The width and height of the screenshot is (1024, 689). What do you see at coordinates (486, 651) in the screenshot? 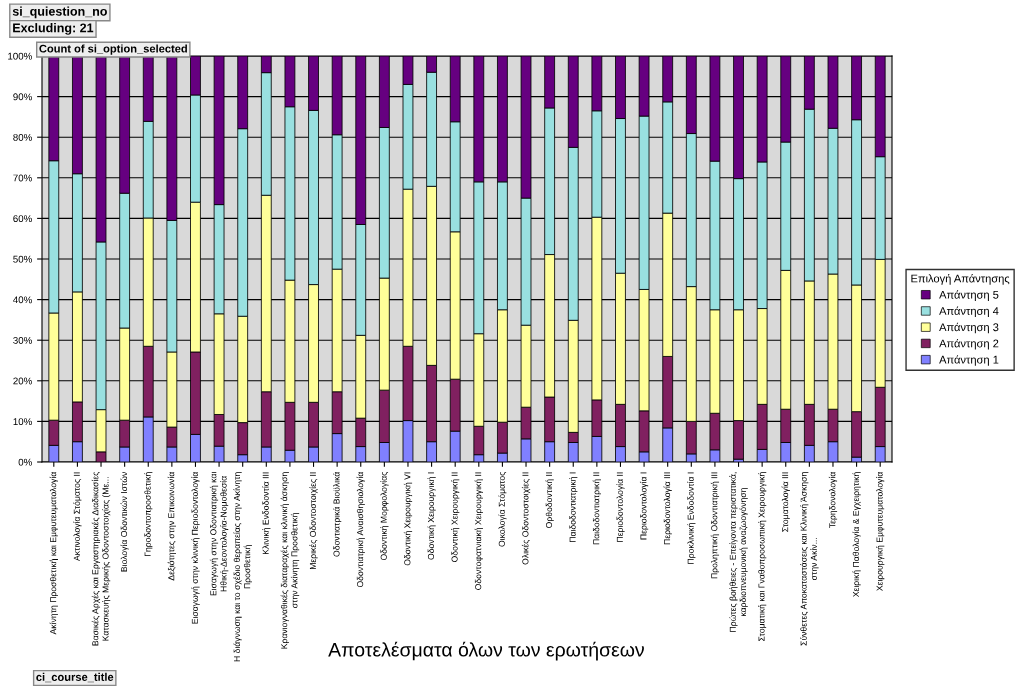
I see `text: Αποτελέσματα όλων των ερωτήσεων` at bounding box center [486, 651].